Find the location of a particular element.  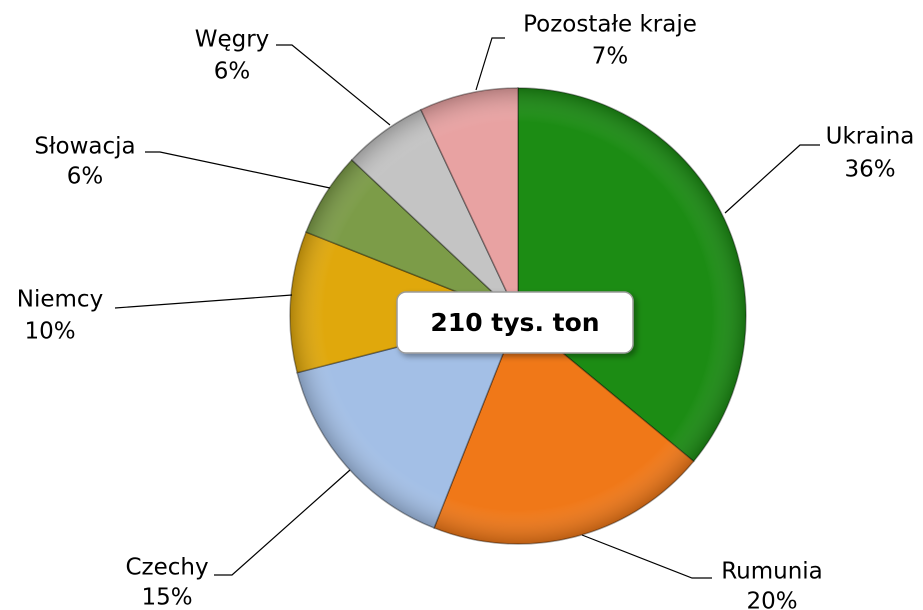

slice-label: Rumunia is located at coordinates (772, 572).